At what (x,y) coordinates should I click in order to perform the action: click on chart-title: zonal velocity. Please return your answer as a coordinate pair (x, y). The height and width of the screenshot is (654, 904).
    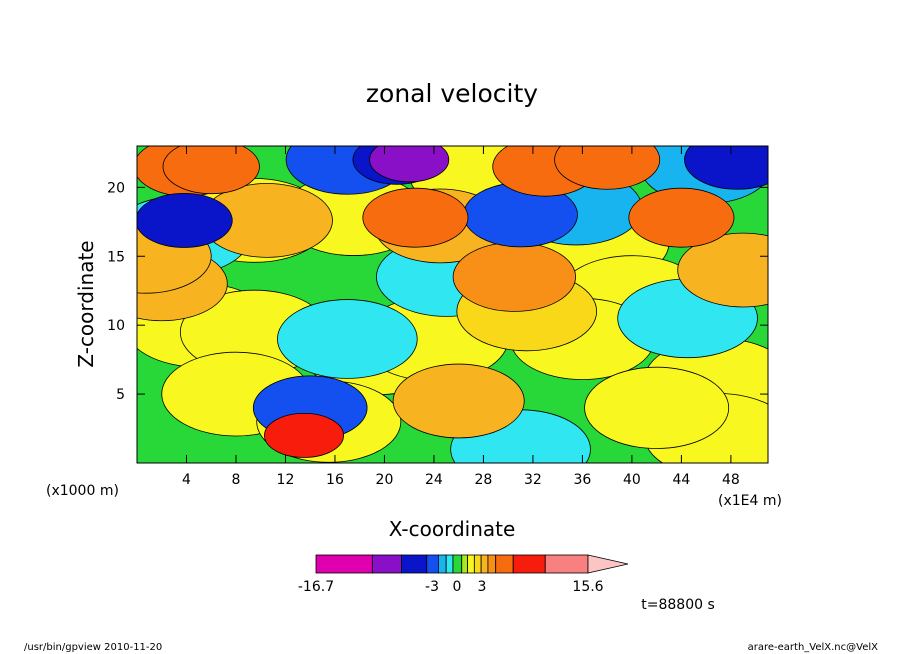
    Looking at the image, I should click on (452, 93).